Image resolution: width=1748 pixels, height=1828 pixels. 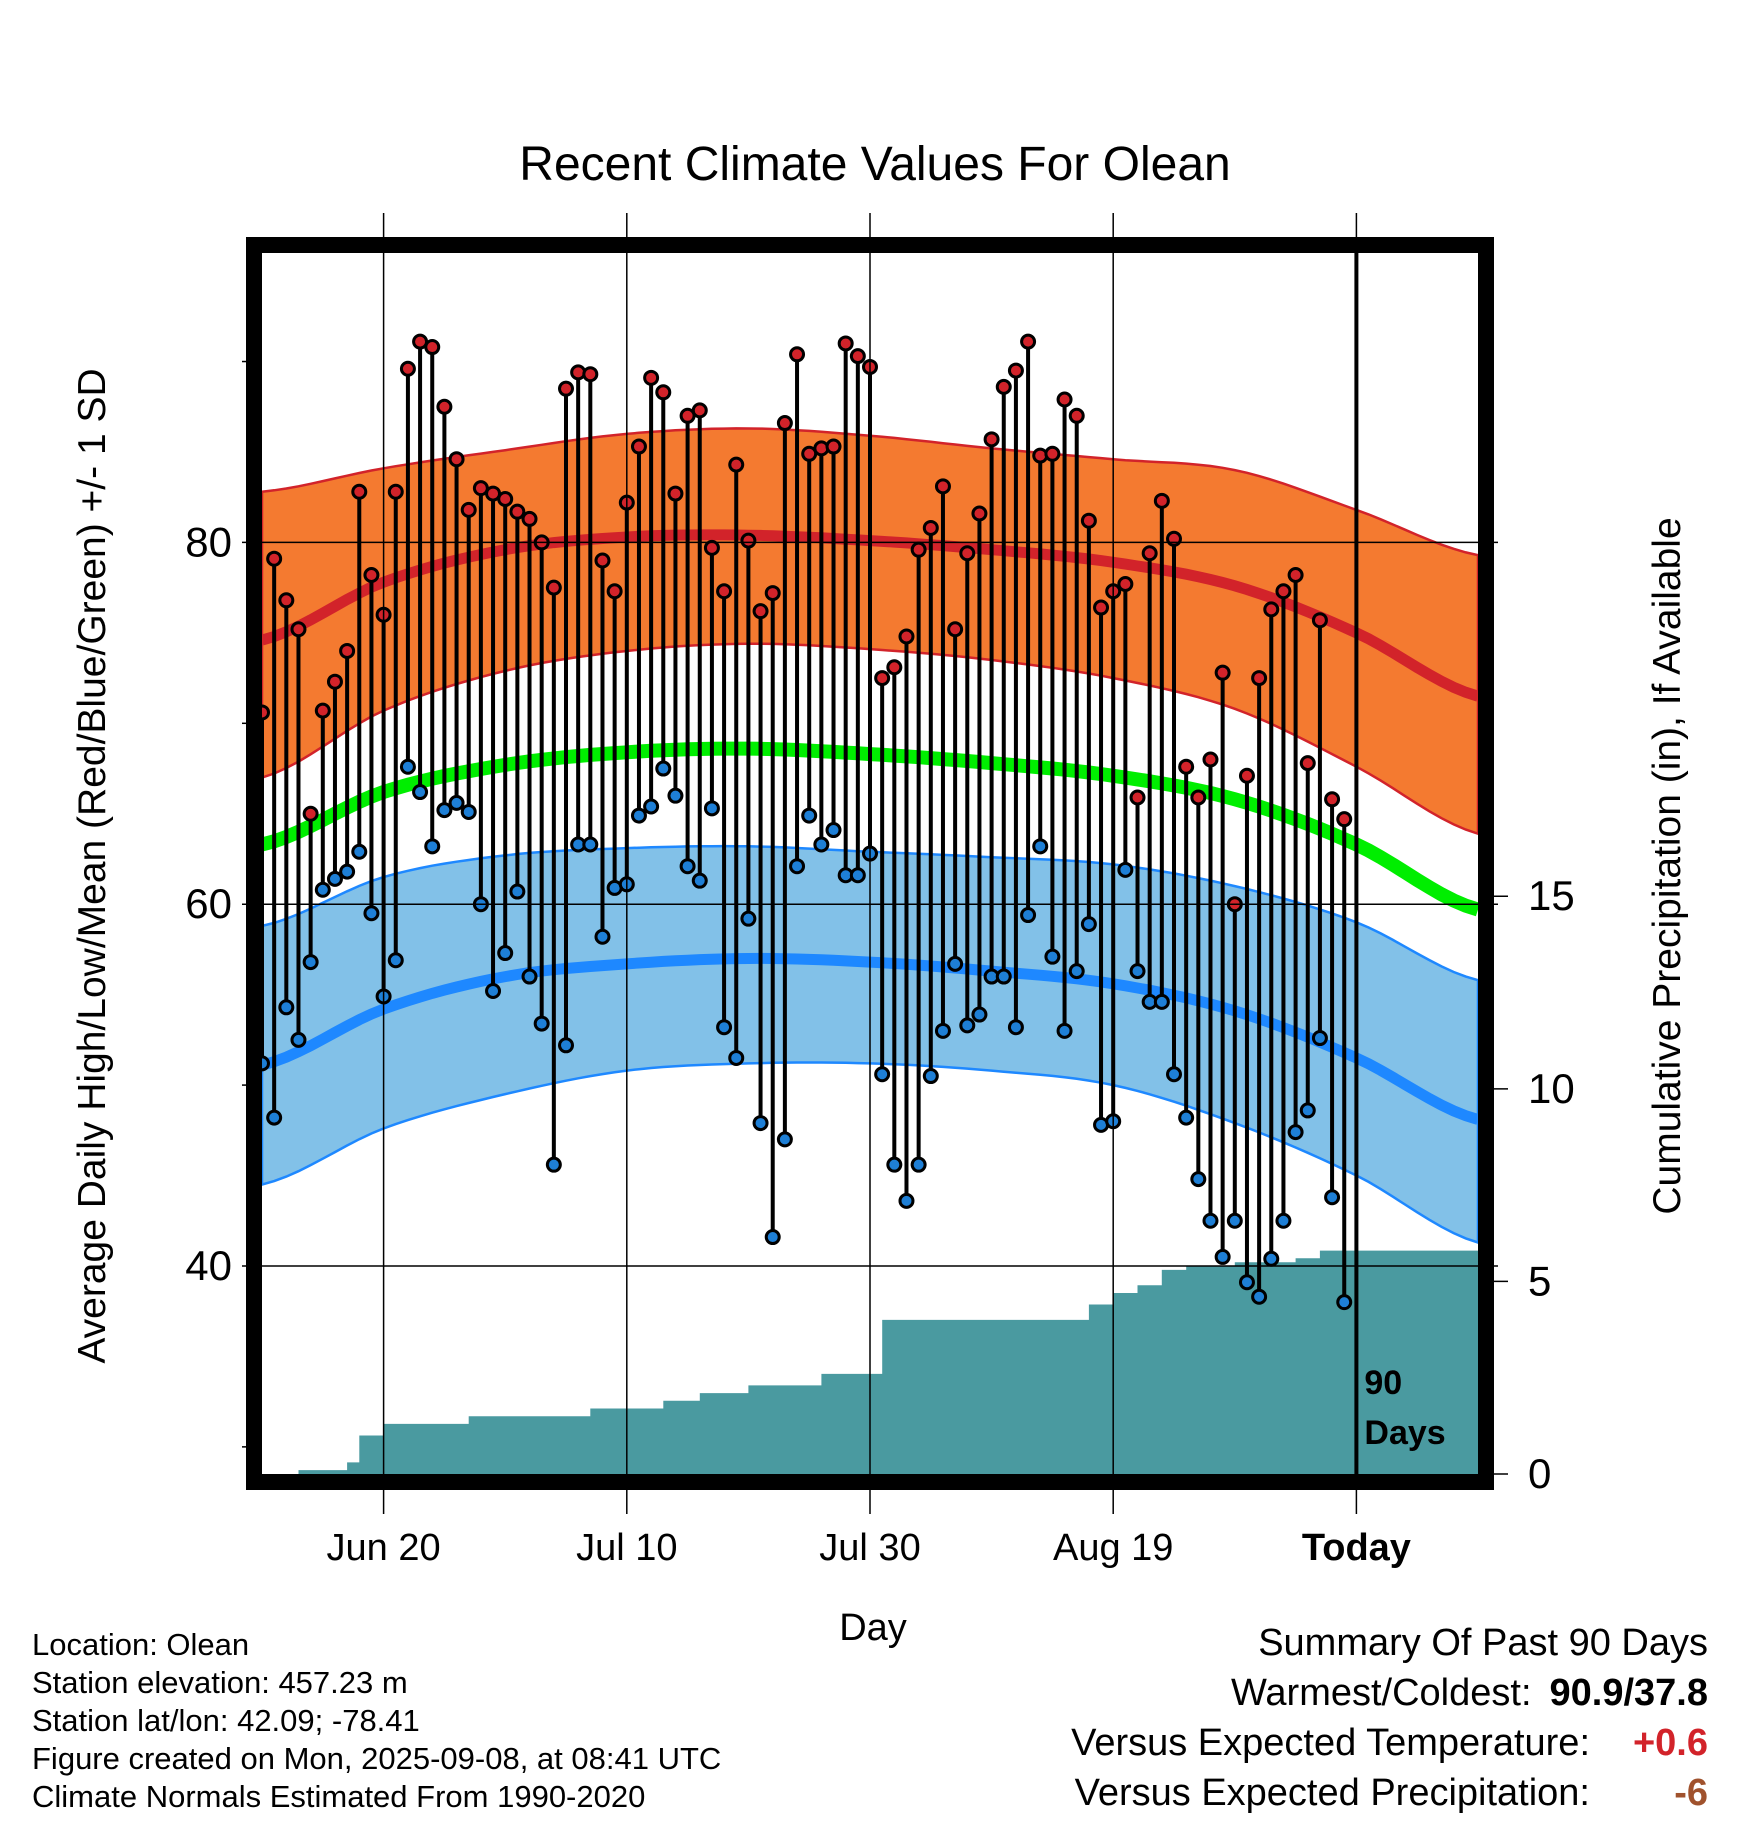 I want to click on y2-tick-label: 10, so click(x=1551, y=1088).